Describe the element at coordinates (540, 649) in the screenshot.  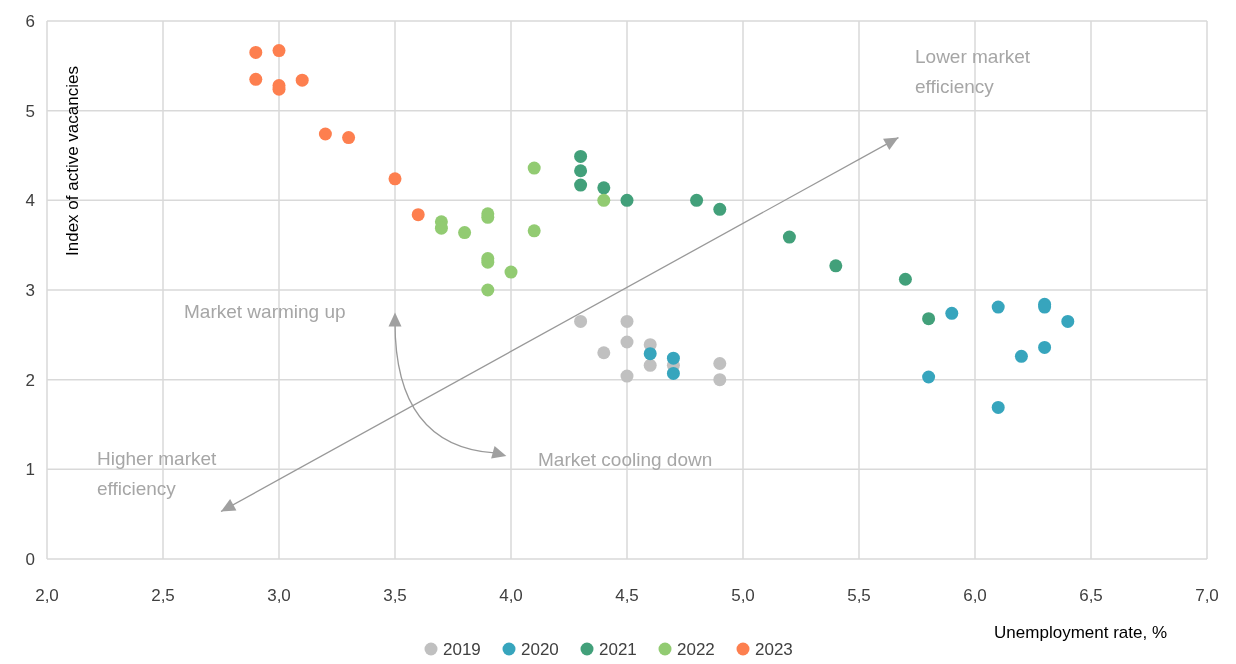
I see `legend-label: 2020` at that location.